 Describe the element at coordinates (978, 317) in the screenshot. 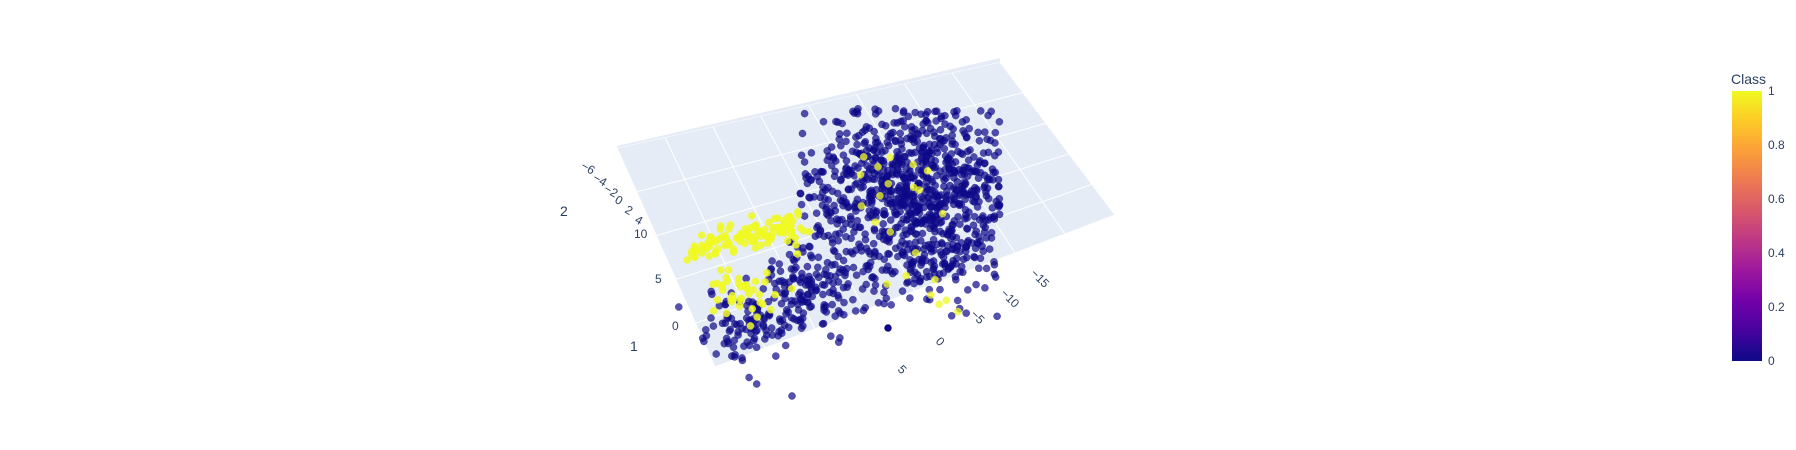

I see `x-tick: −5` at that location.